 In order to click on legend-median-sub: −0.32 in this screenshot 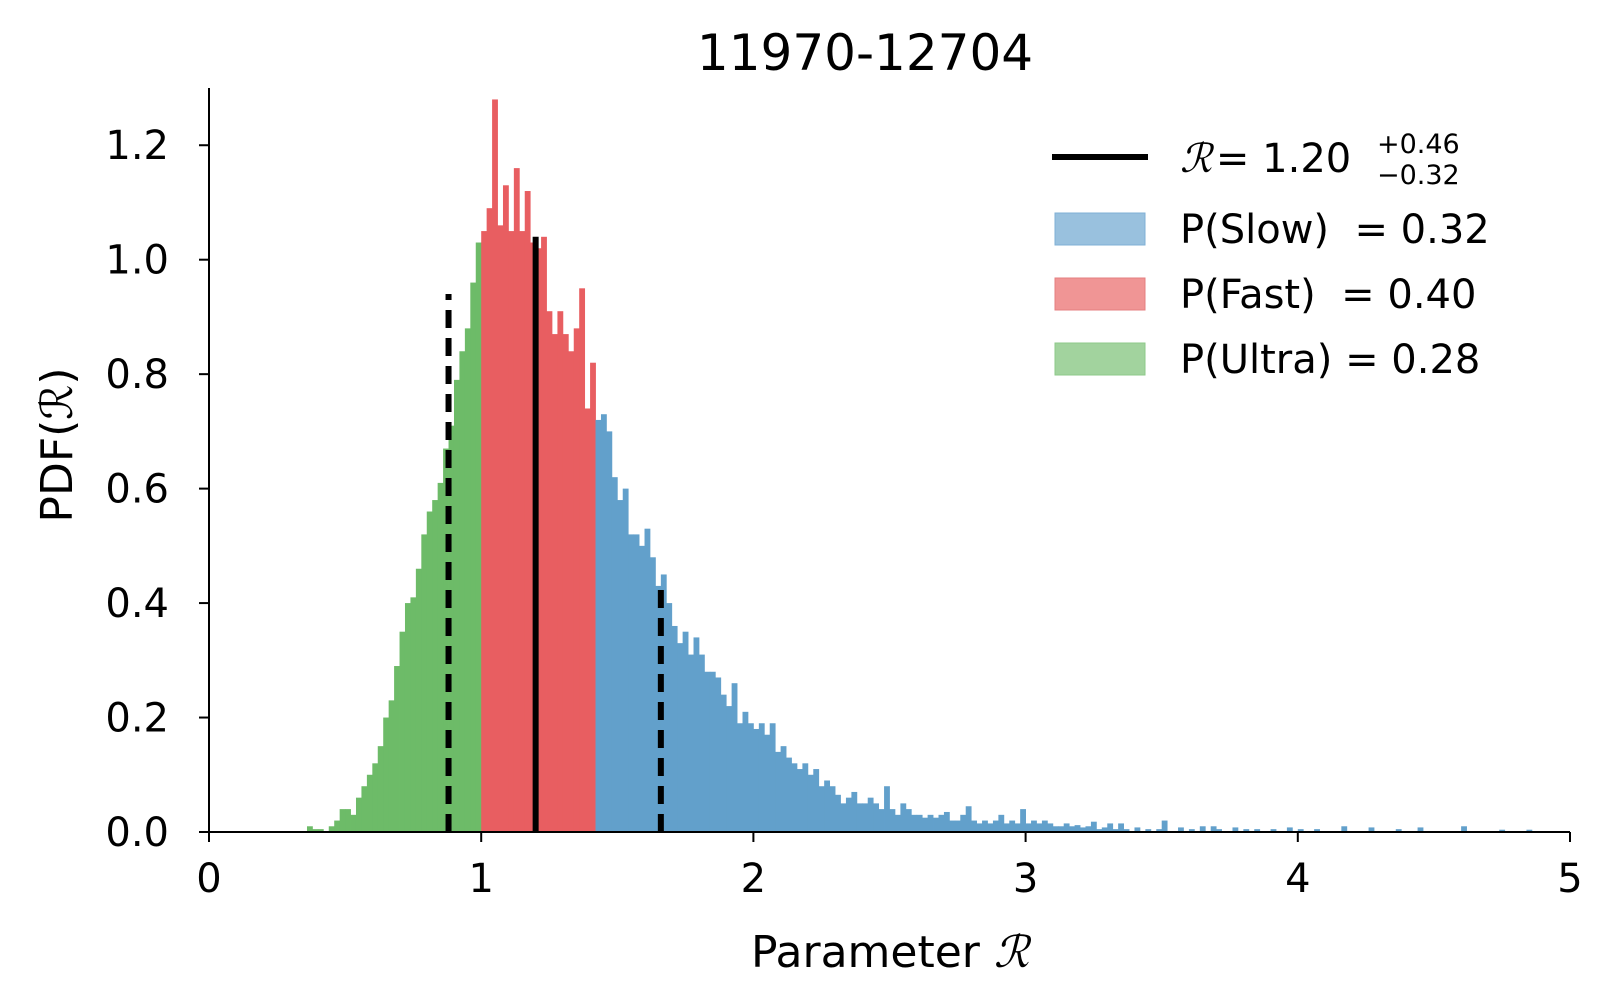, I will do `click(1418, 175)`.